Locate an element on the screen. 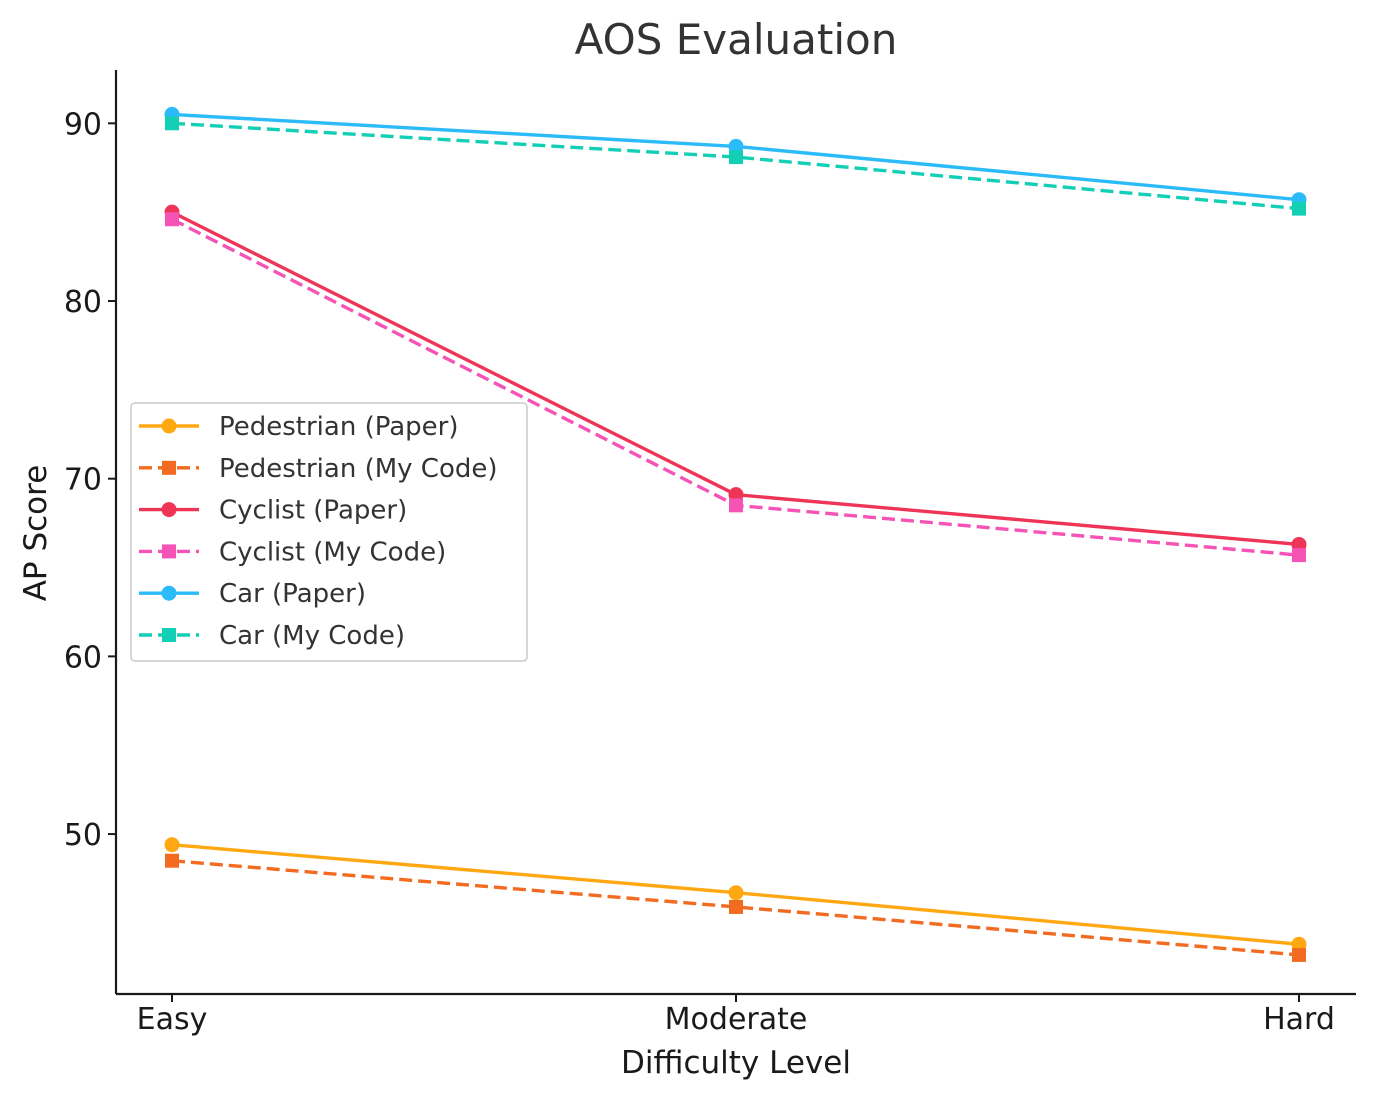 This screenshot has width=1376, height=1101. y-tick-label: 50 is located at coordinates (83, 835).